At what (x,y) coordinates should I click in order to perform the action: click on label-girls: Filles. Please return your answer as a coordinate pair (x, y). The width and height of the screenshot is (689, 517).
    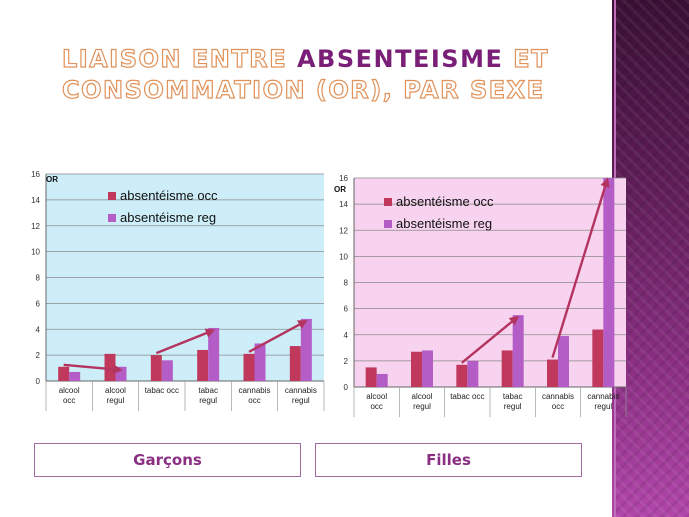
    Looking at the image, I should click on (448, 460).